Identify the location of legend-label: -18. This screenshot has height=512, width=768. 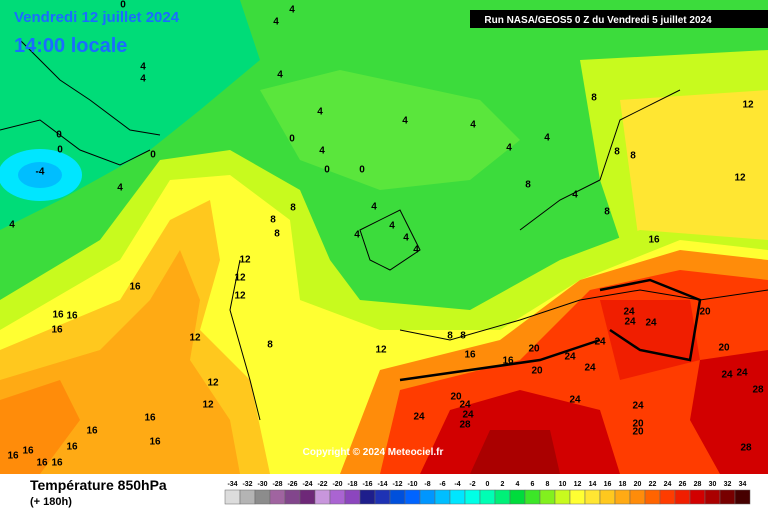
(352, 484).